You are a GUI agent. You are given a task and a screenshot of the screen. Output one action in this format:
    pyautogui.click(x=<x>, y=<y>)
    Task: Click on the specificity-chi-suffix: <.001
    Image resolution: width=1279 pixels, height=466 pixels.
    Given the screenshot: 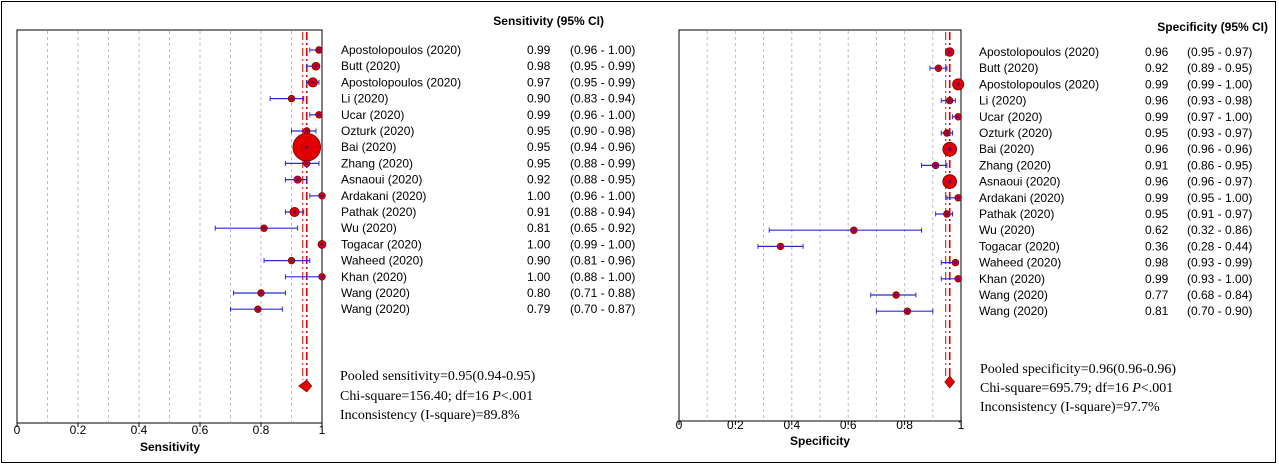 What is the action you would take?
    pyautogui.click(x=1157, y=388)
    